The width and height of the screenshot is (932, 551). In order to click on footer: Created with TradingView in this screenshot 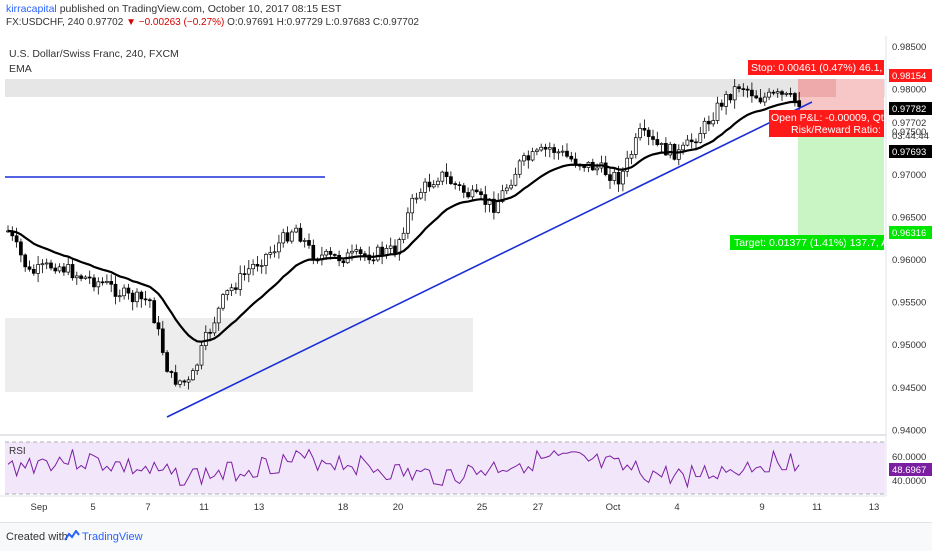, I will do `click(466, 536)`.